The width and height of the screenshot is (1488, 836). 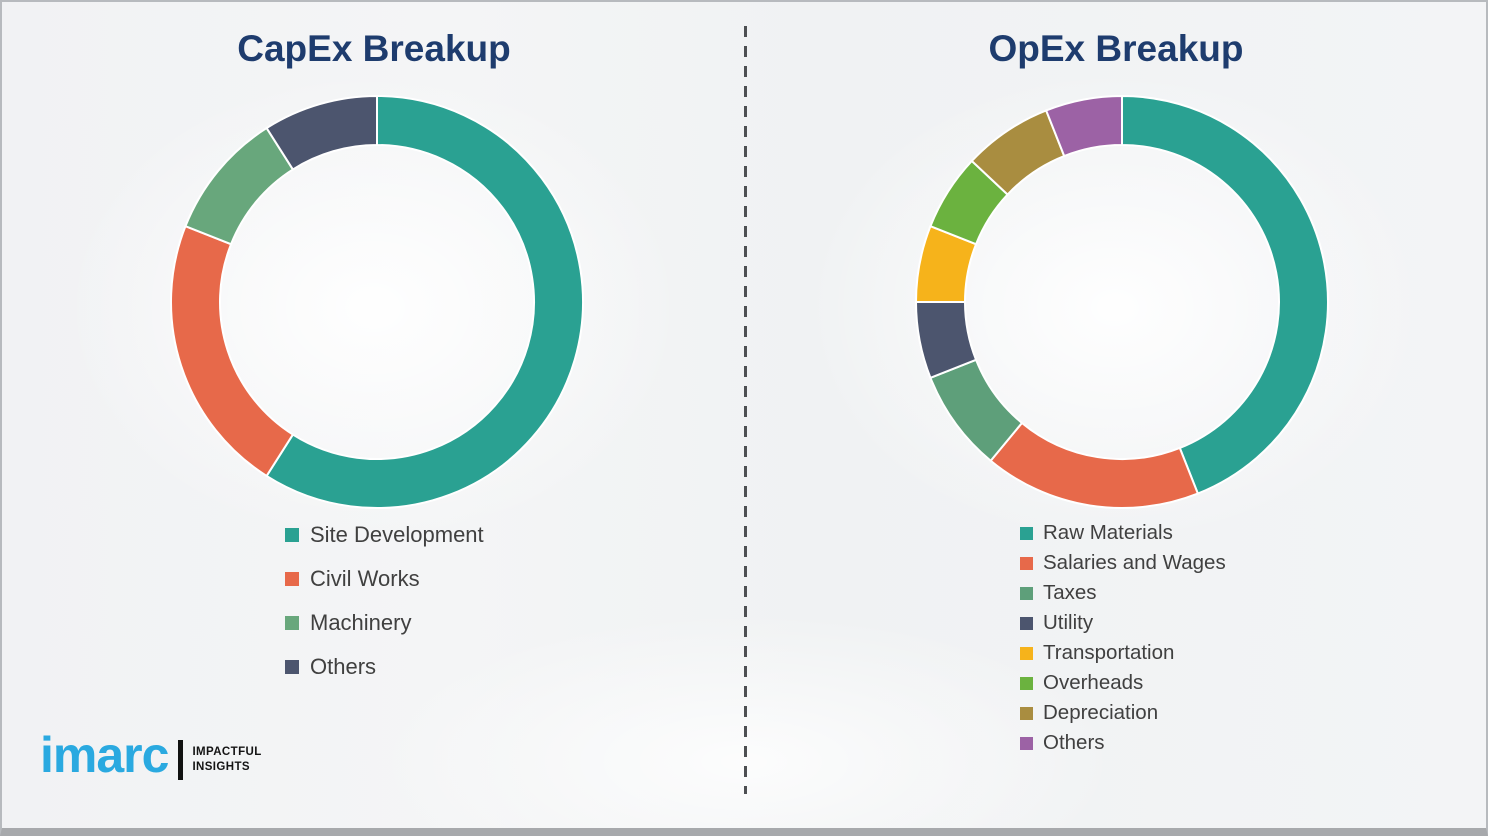 I want to click on legend-item: Overheads, so click(x=1123, y=683).